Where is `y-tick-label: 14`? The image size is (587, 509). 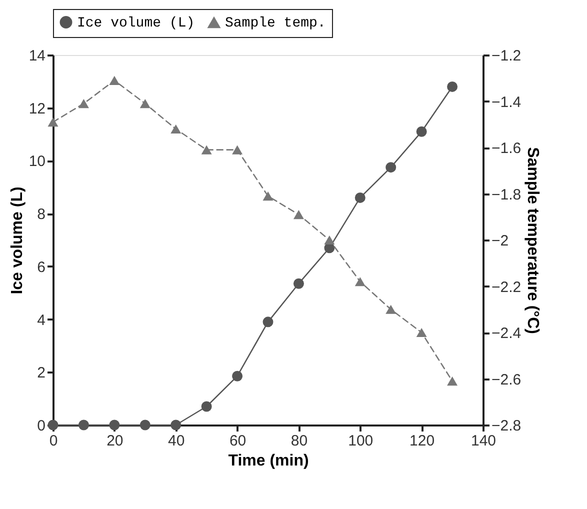 y-tick-label: 14 is located at coordinates (37, 56).